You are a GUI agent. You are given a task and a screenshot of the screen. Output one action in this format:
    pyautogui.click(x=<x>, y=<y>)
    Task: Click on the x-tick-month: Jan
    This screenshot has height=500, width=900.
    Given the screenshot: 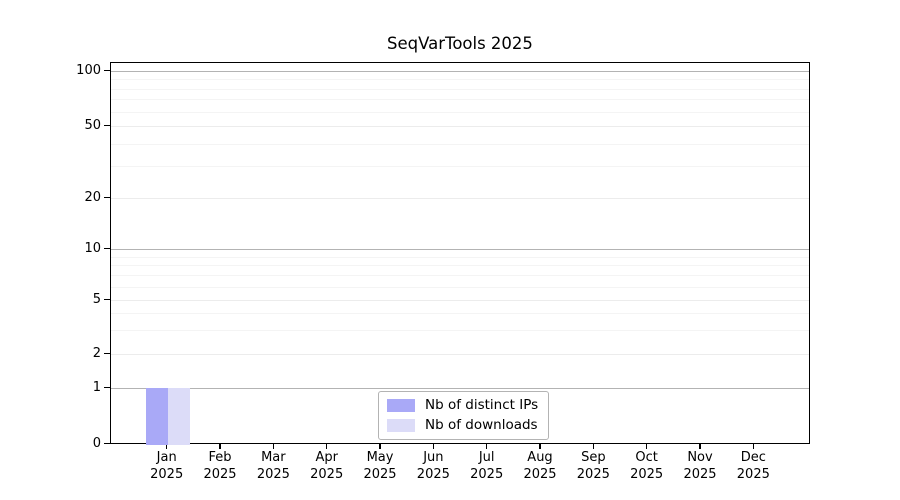 What is the action you would take?
    pyautogui.click(x=166, y=457)
    